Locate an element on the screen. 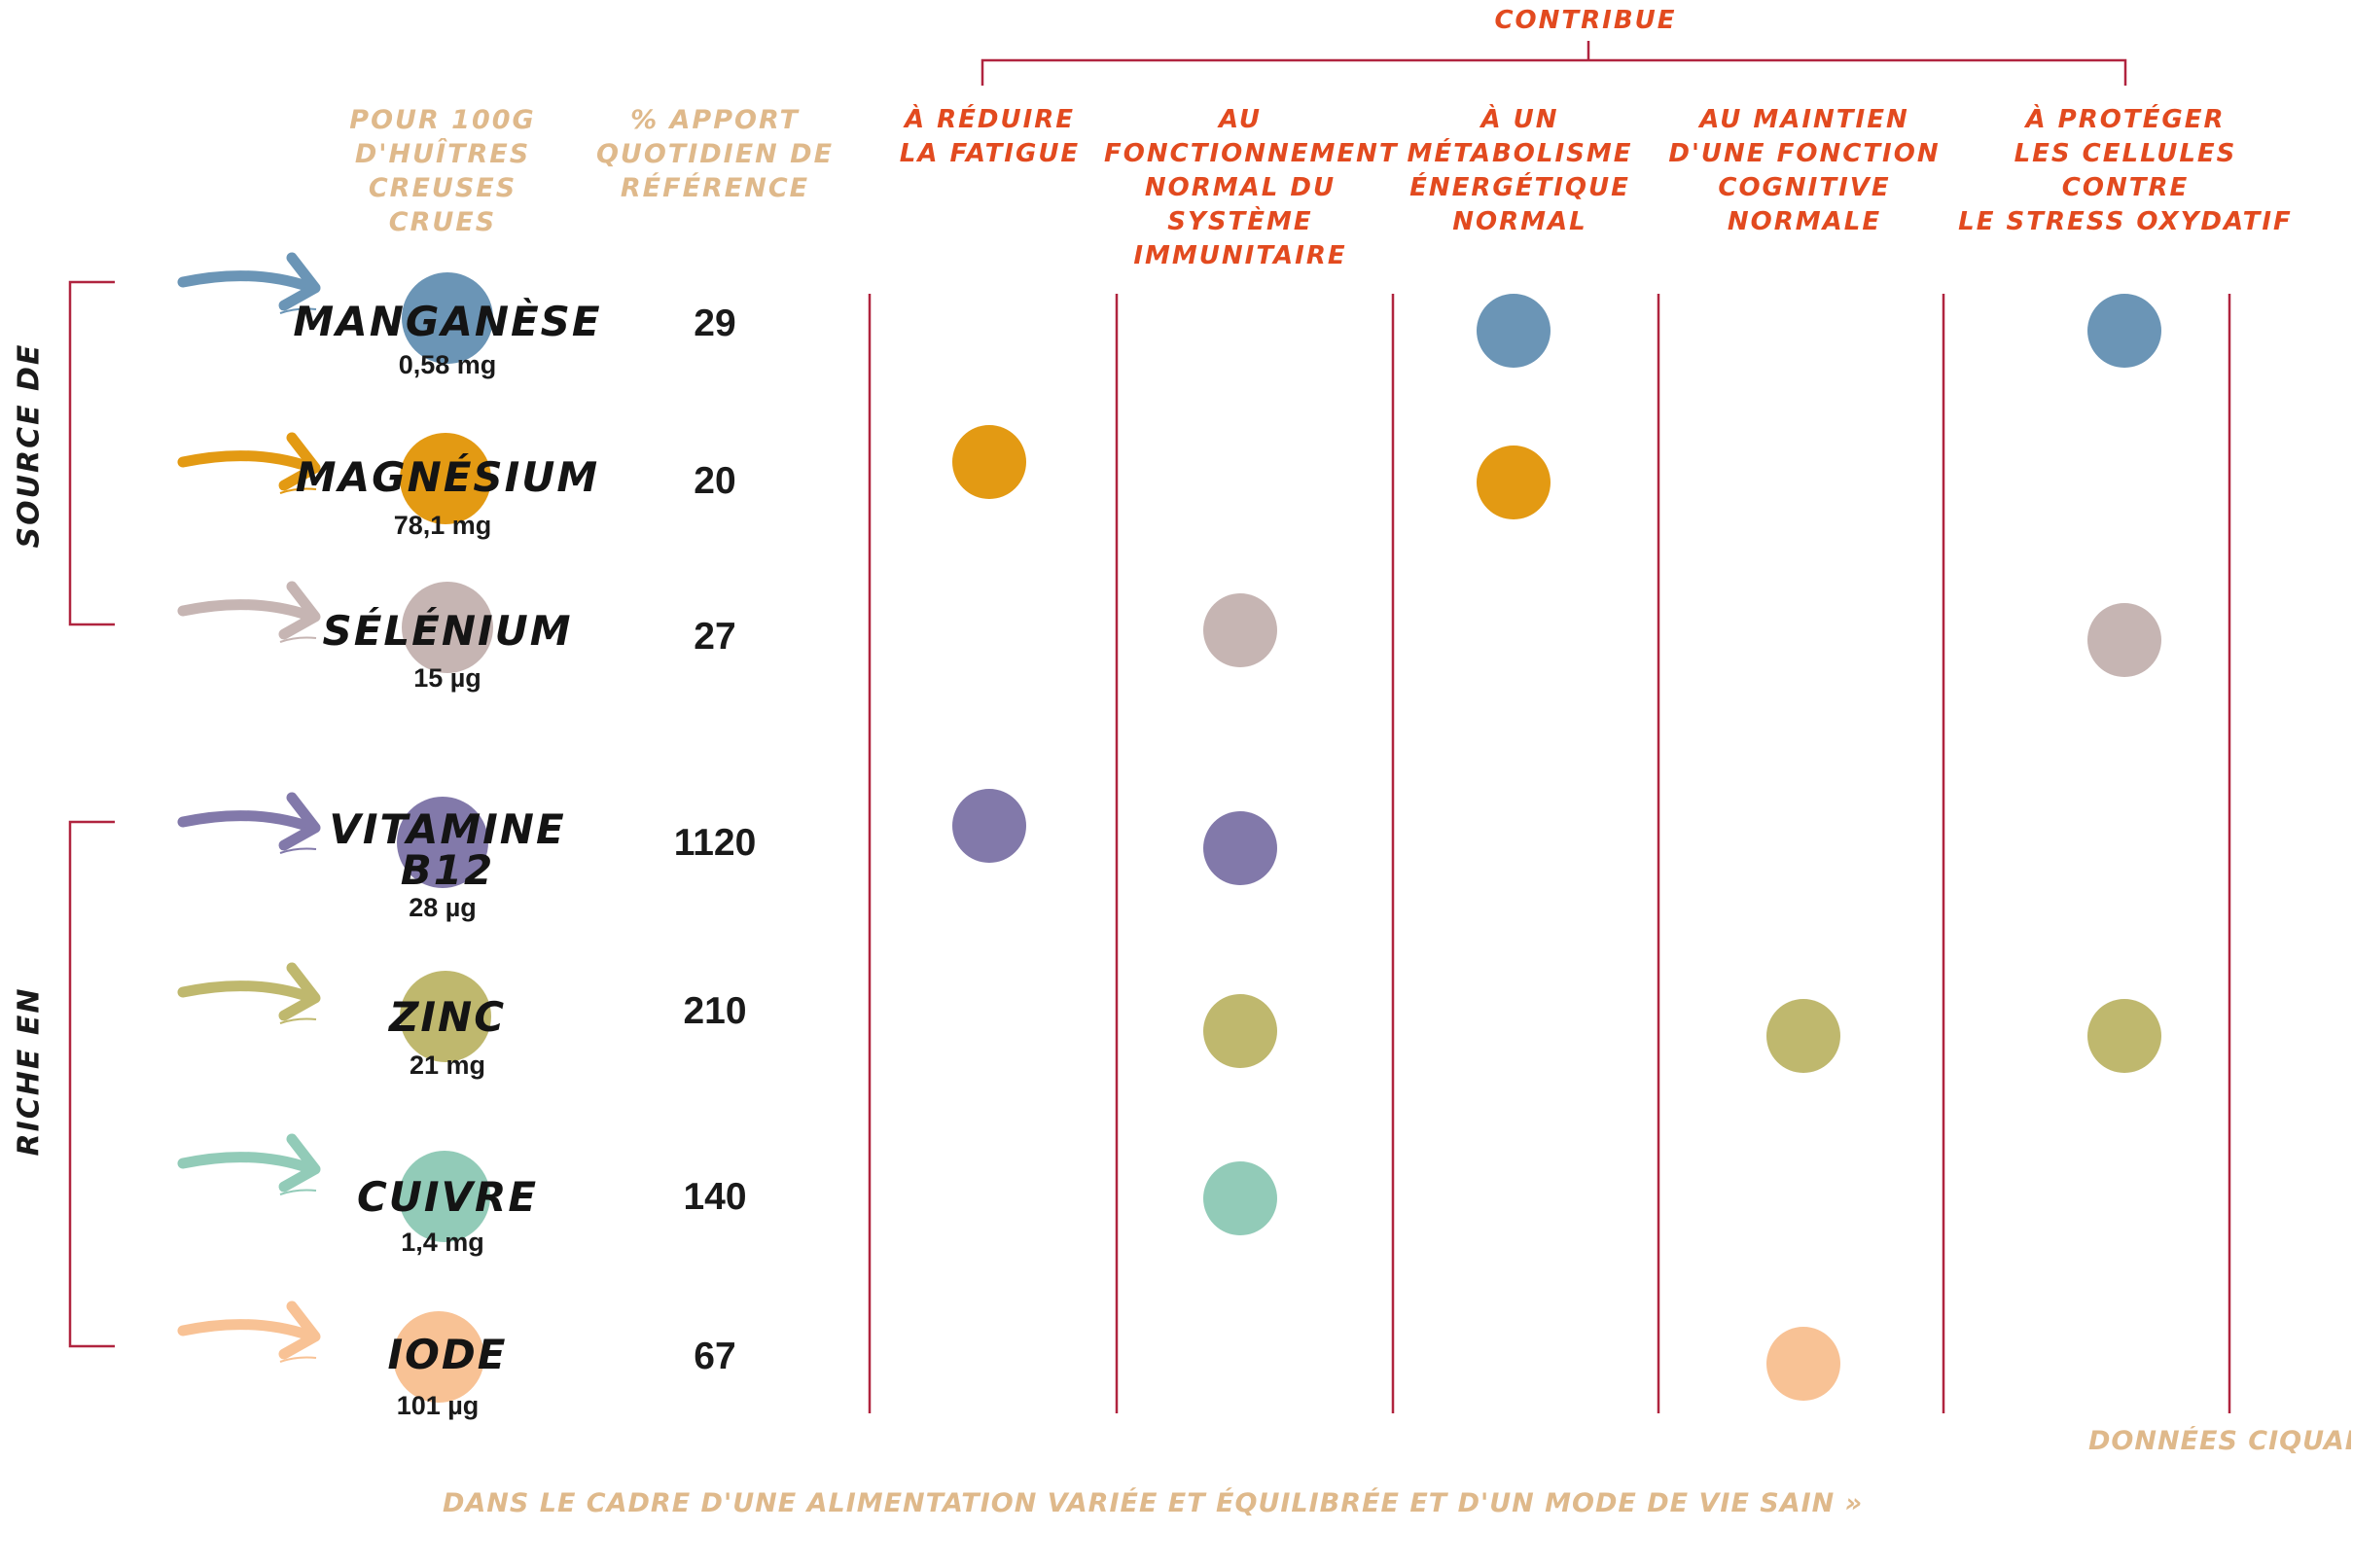 This screenshot has height=1568, width=2353. per-100g-header: POUR 100G D'HUÎTRES CREUSES CRUES is located at coordinates (442, 171).